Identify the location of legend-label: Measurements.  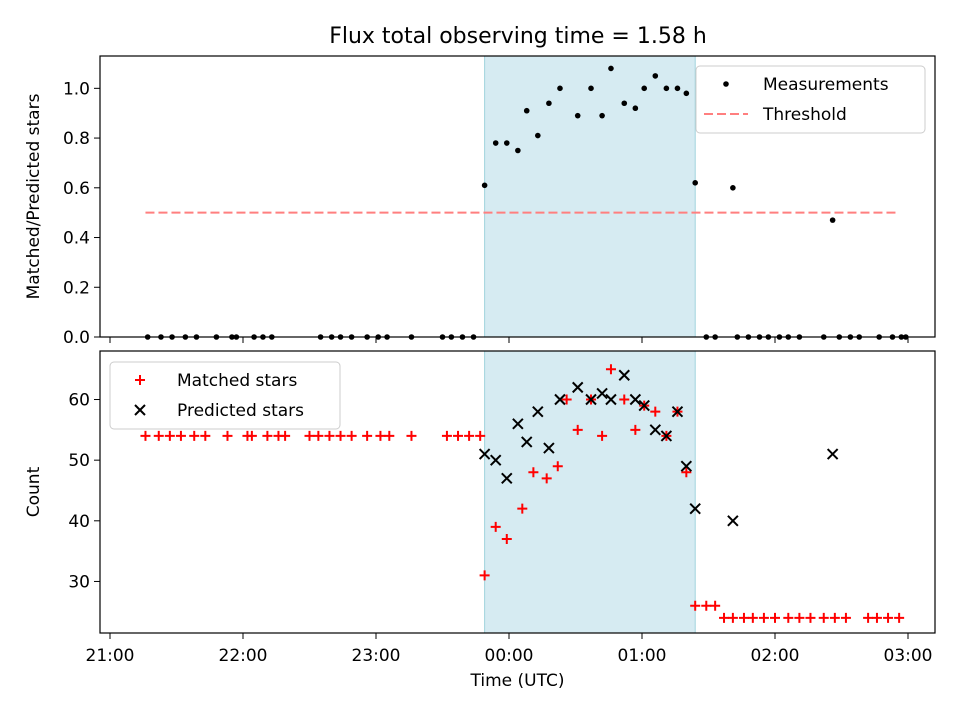
(826, 85).